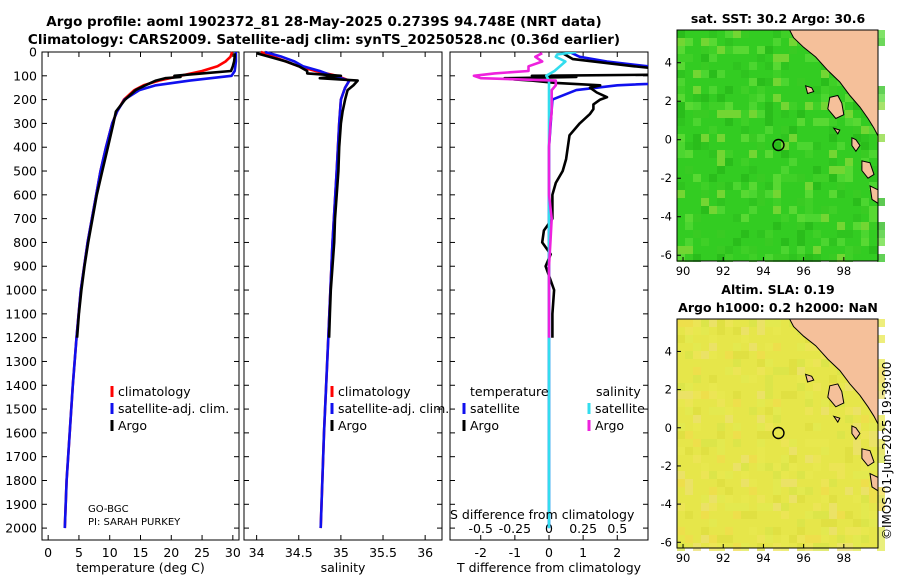  I want to click on y-tick-label: 1700, so click(21, 456).